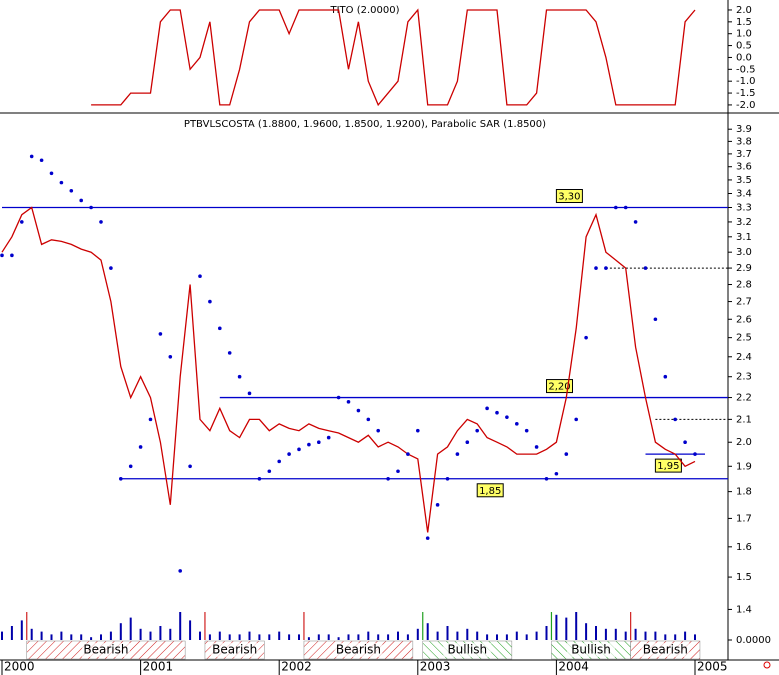 This screenshot has width=779, height=675. What do you see at coordinates (767, 665) in the screenshot?
I see `status-icon` at bounding box center [767, 665].